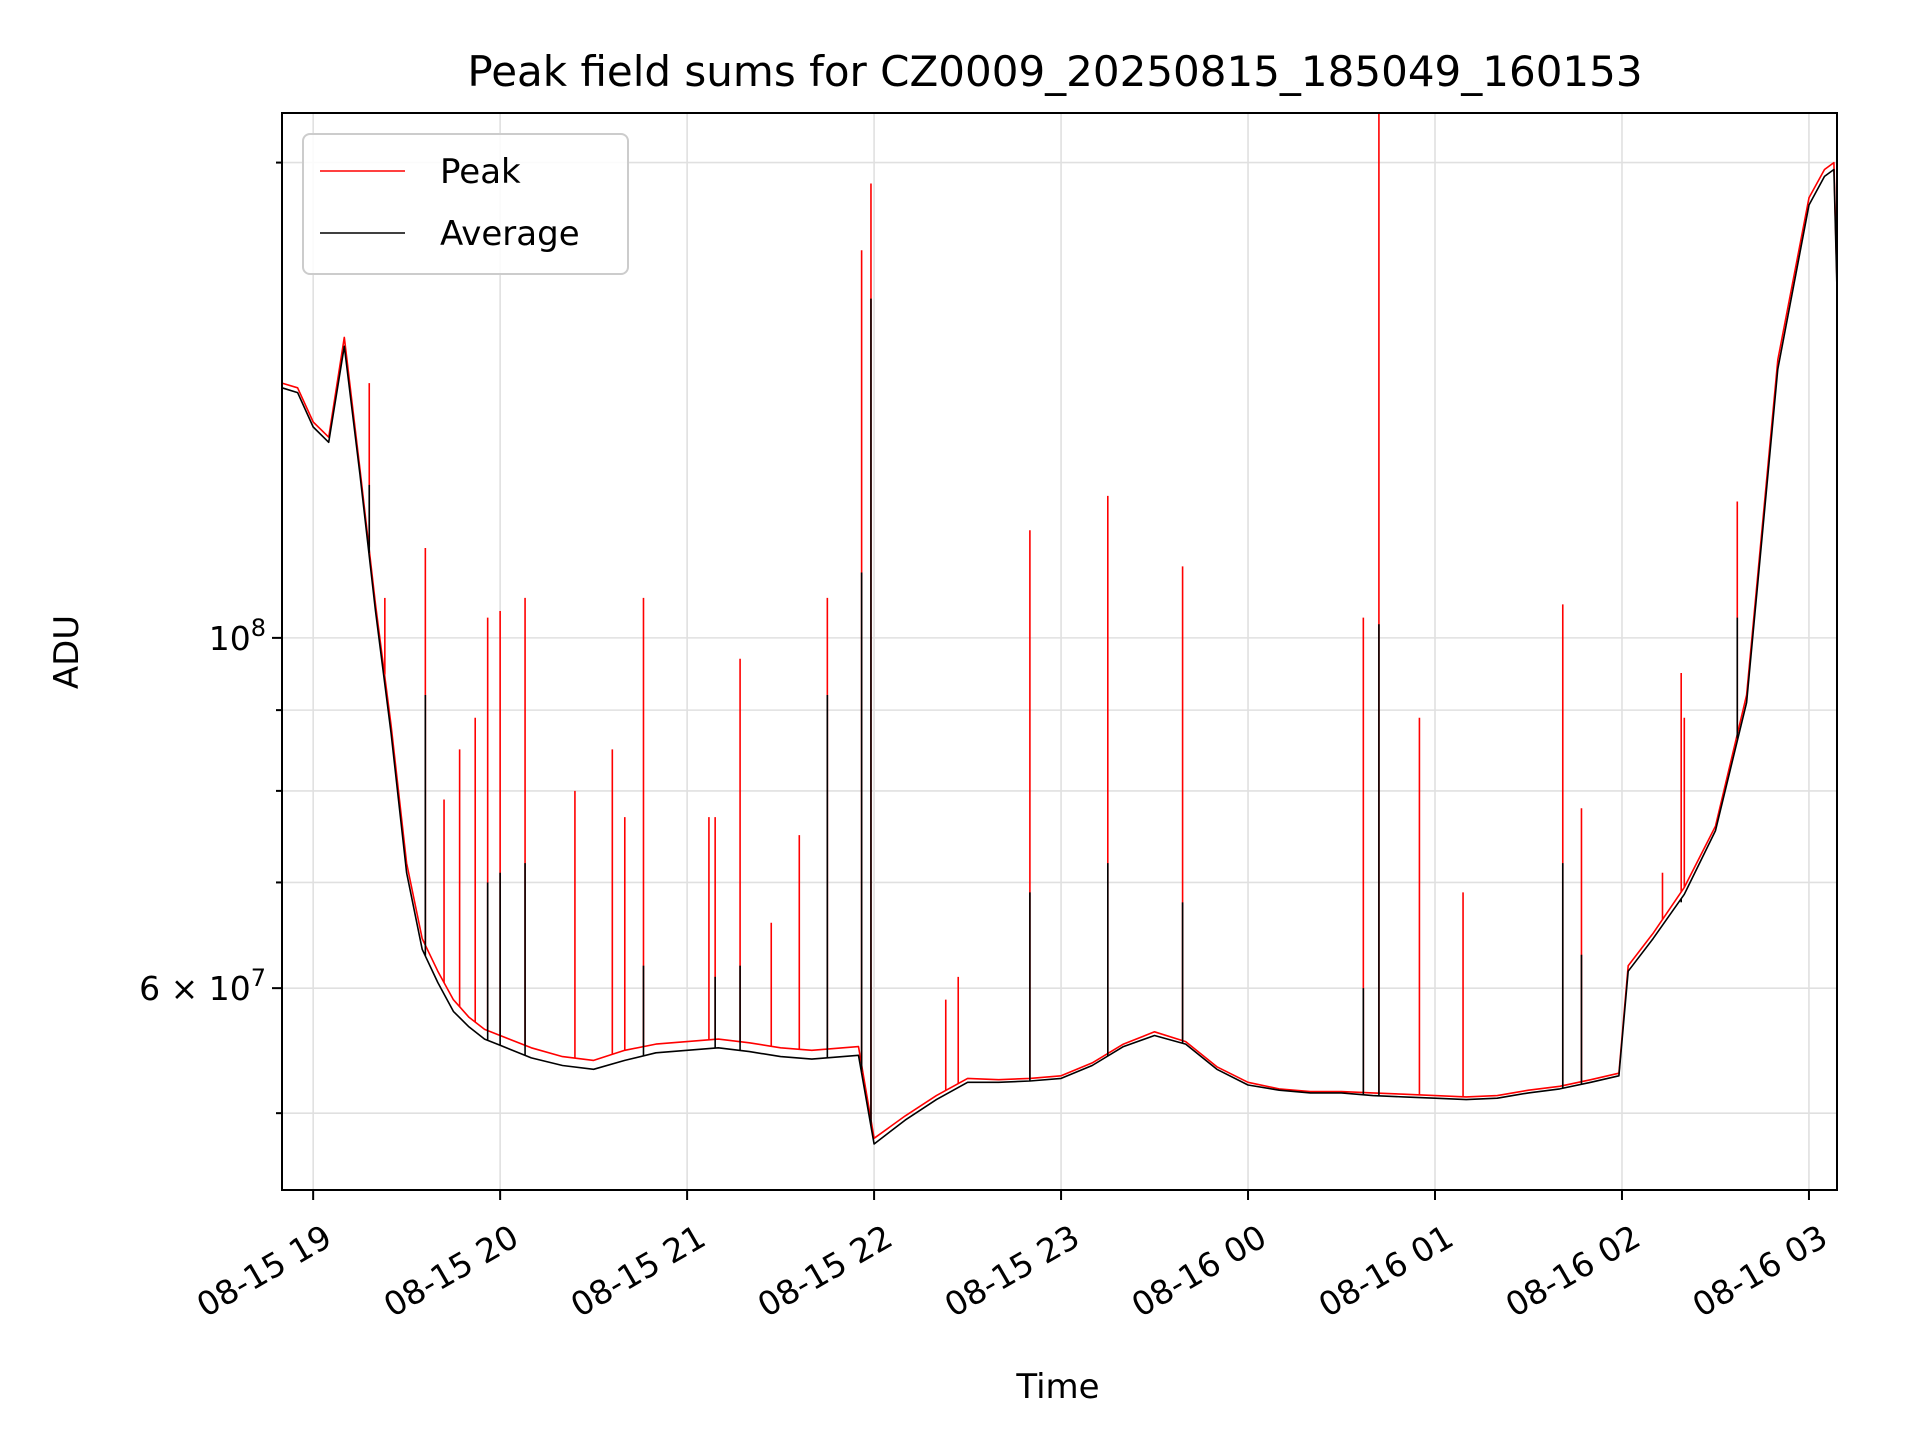 The height and width of the screenshot is (1440, 1920). Describe the element at coordinates (202, 986) in the screenshot. I see `y-tick-label: 6 × 107` at that location.